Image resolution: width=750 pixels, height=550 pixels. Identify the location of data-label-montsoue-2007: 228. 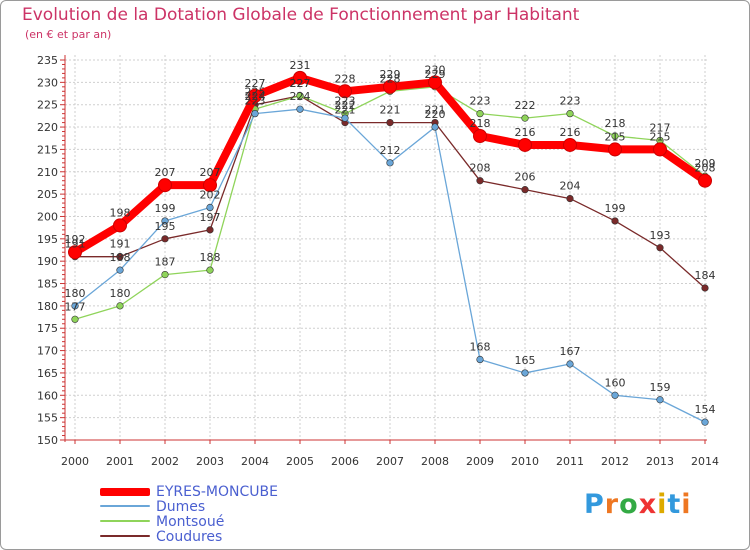
(390, 78).